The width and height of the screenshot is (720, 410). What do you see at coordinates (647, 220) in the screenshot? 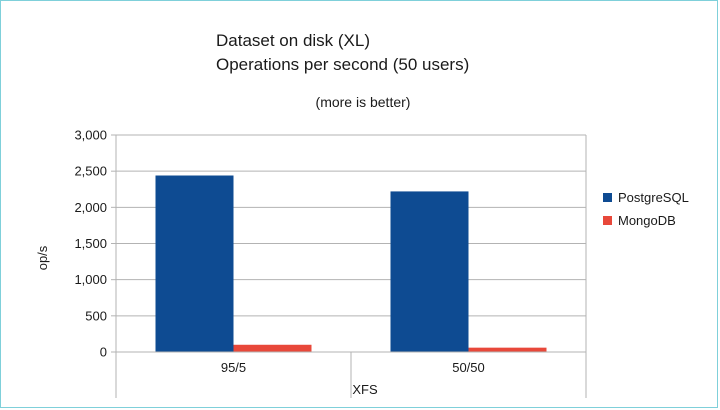
I see `legend-label: MongoDB` at bounding box center [647, 220].